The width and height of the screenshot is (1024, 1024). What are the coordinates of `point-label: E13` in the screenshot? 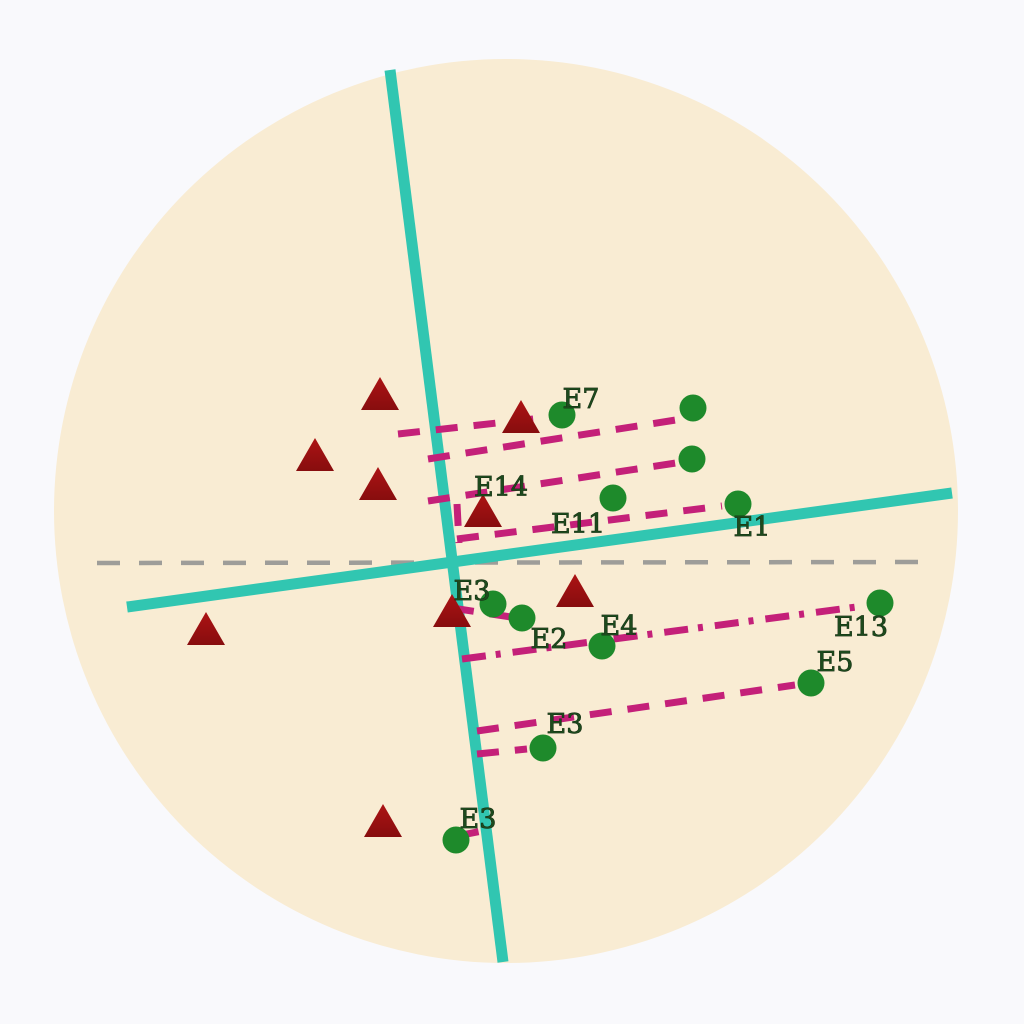 It's located at (861, 627).